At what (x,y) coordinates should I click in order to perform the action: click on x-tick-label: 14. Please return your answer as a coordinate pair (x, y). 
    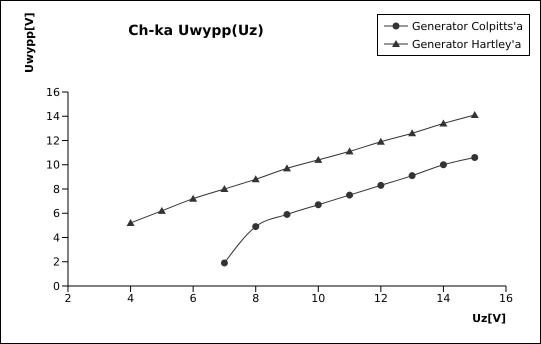
    Looking at the image, I should click on (443, 298).